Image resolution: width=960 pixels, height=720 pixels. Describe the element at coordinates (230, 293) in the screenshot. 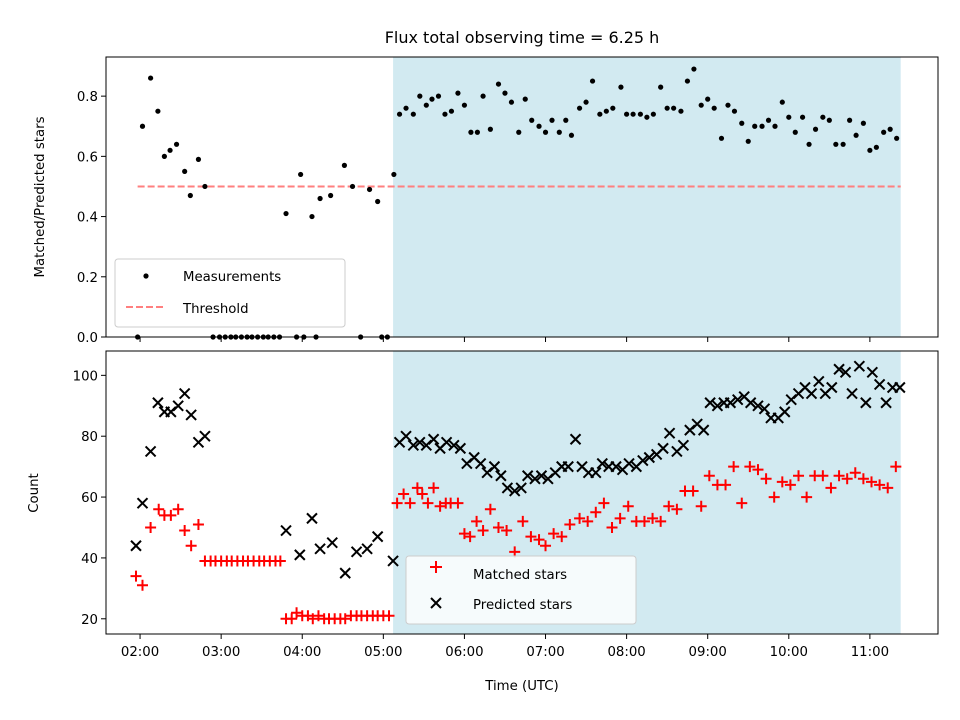

I see `top-legend-box` at that location.